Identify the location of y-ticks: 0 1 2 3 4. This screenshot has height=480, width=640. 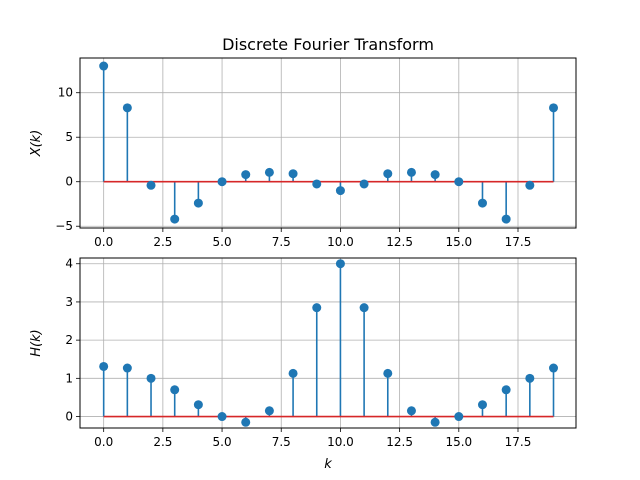
(72, 340).